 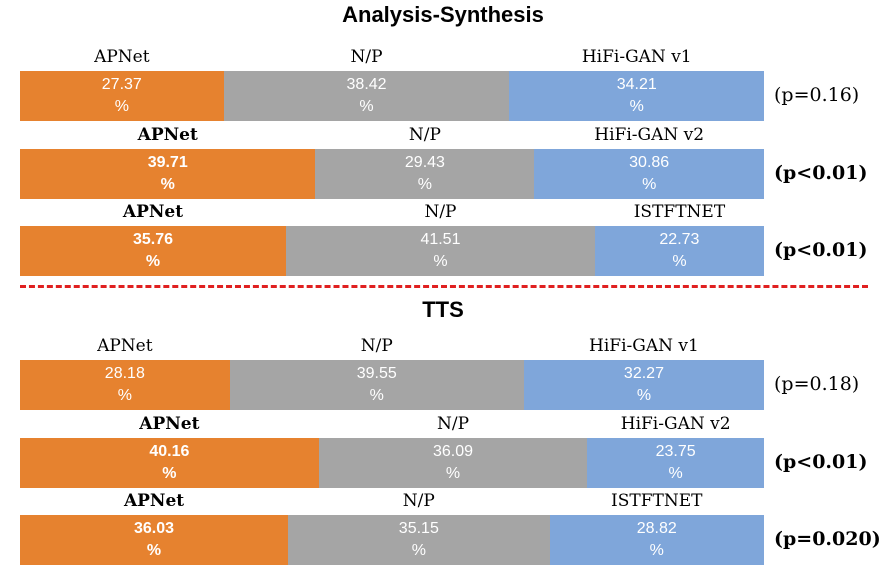 What do you see at coordinates (443, 14) in the screenshot?
I see `section-title: Analysis-Synthesis` at bounding box center [443, 14].